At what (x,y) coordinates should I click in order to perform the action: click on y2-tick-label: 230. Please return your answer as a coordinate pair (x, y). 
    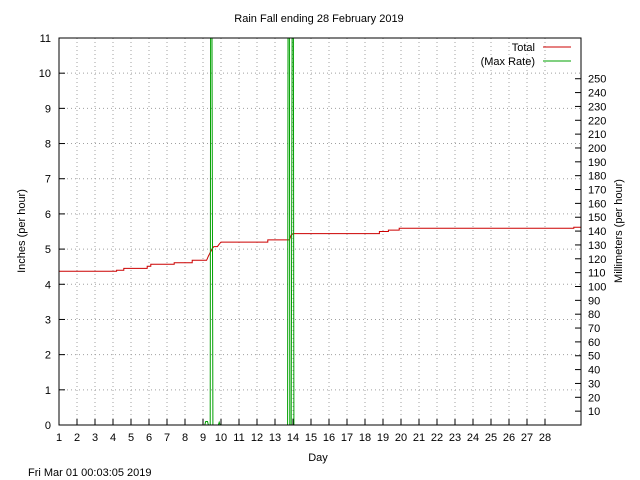
    Looking at the image, I should click on (597, 107).